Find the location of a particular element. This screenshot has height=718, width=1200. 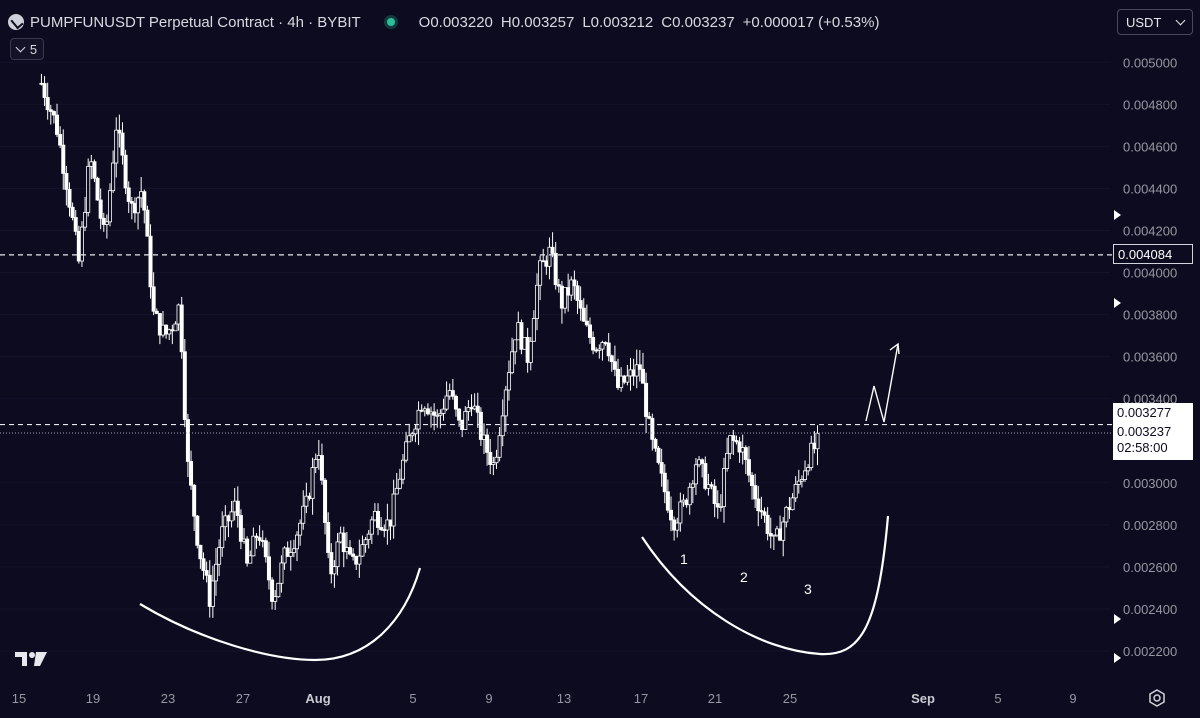

y-tick-label: 0.003800 is located at coordinates (1150, 315).